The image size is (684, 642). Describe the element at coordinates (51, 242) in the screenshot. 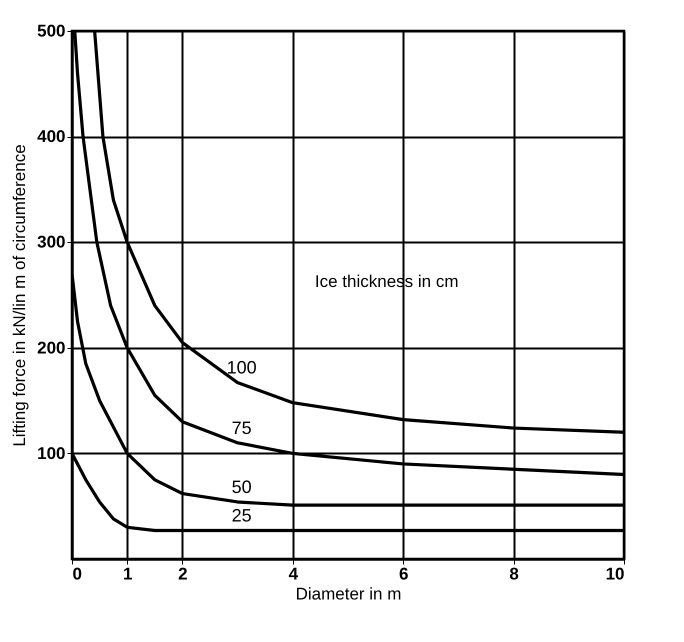

I see `y-tick-label: 300` at that location.